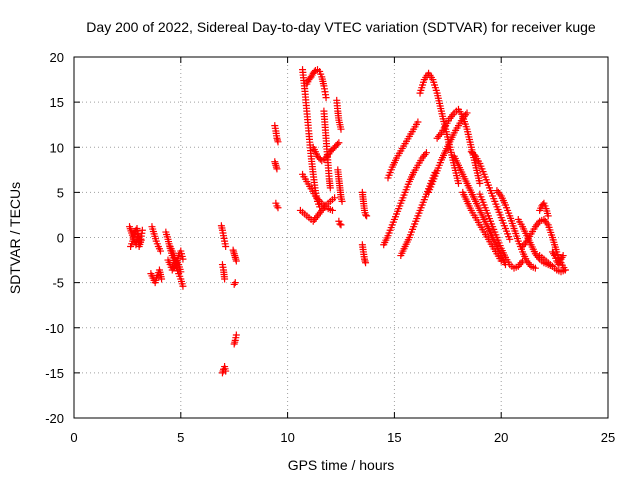 The width and height of the screenshot is (640, 480). I want to click on x-tick-label: 15, so click(394, 437).